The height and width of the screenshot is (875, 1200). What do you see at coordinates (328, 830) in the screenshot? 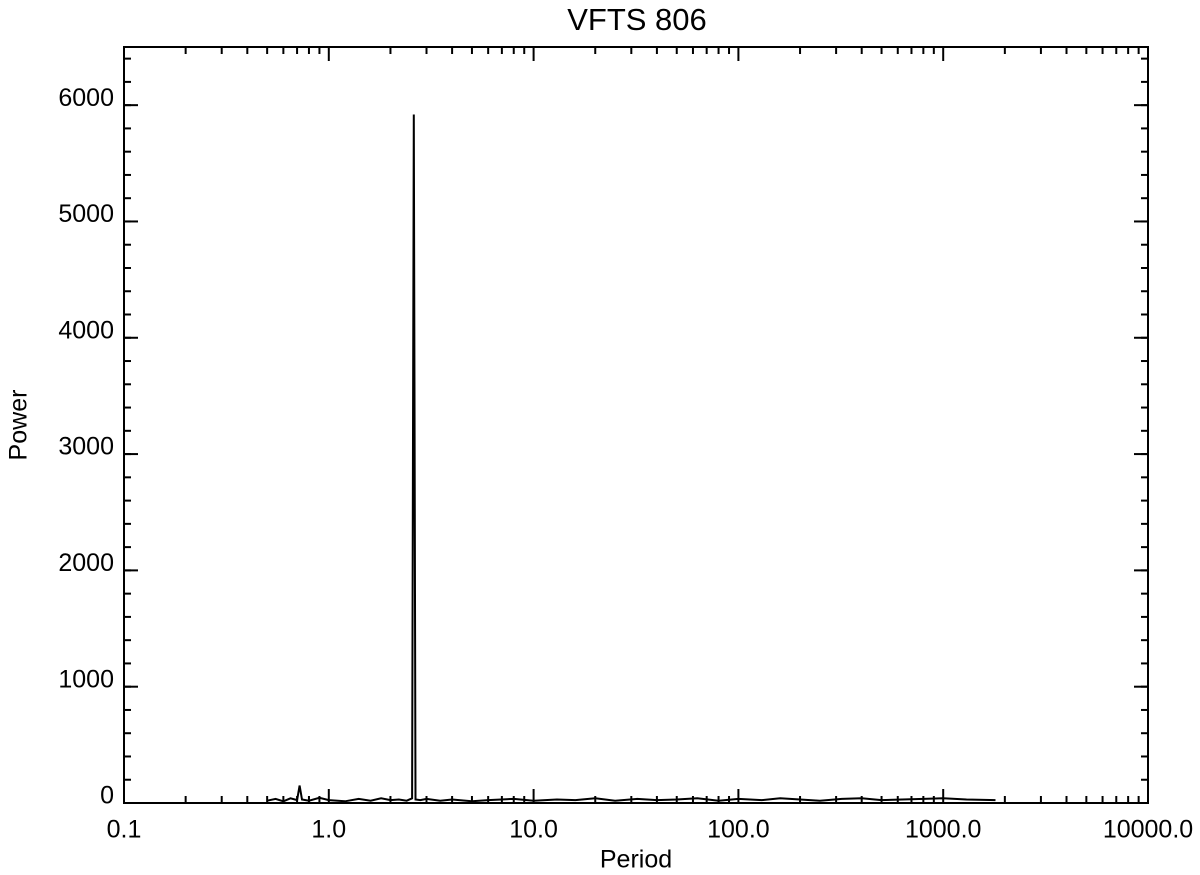
I see `x-tick-label: 1.0` at bounding box center [328, 830].